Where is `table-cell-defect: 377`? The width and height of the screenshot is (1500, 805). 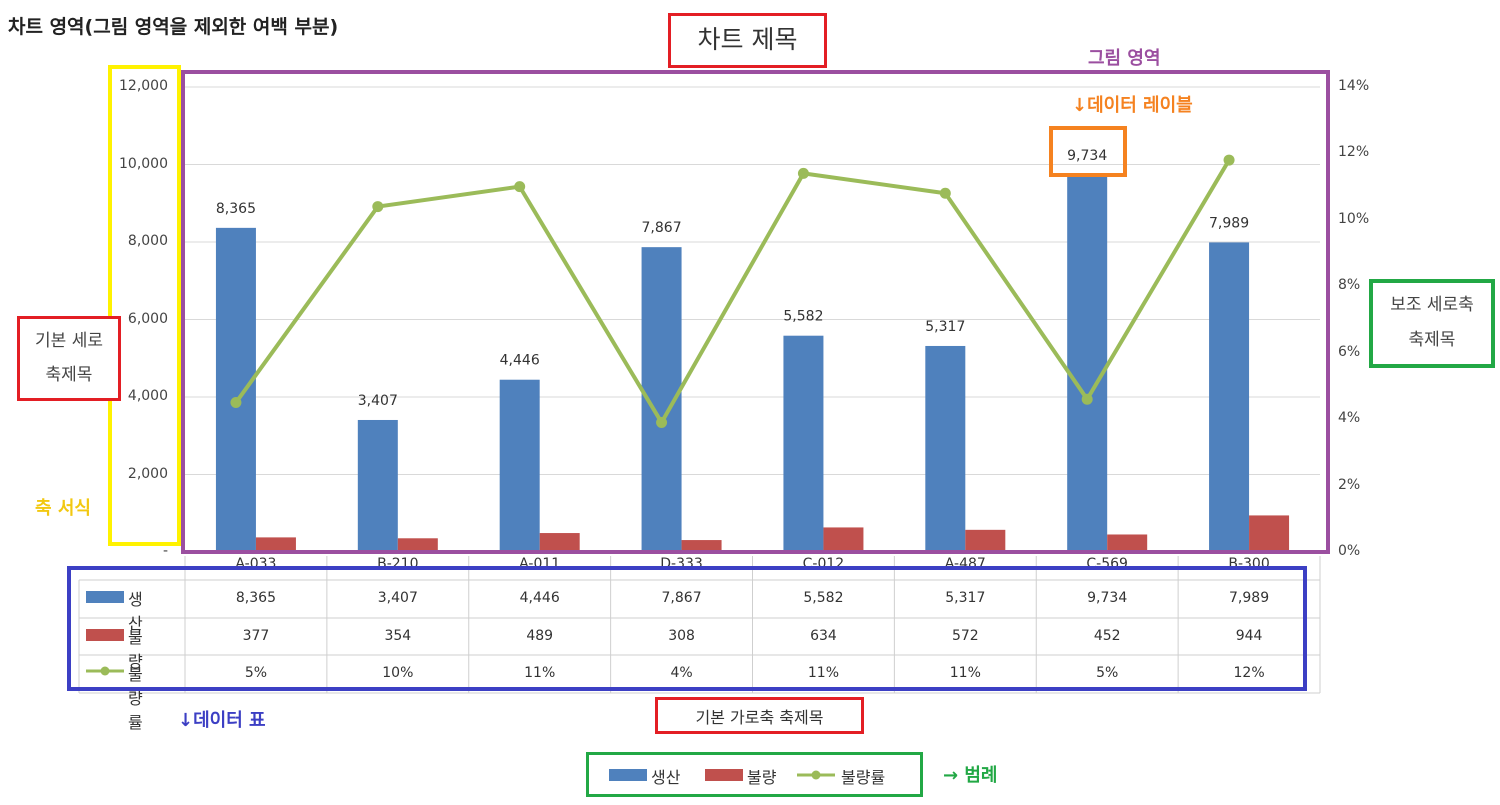
table-cell-defect: 377 is located at coordinates (256, 636).